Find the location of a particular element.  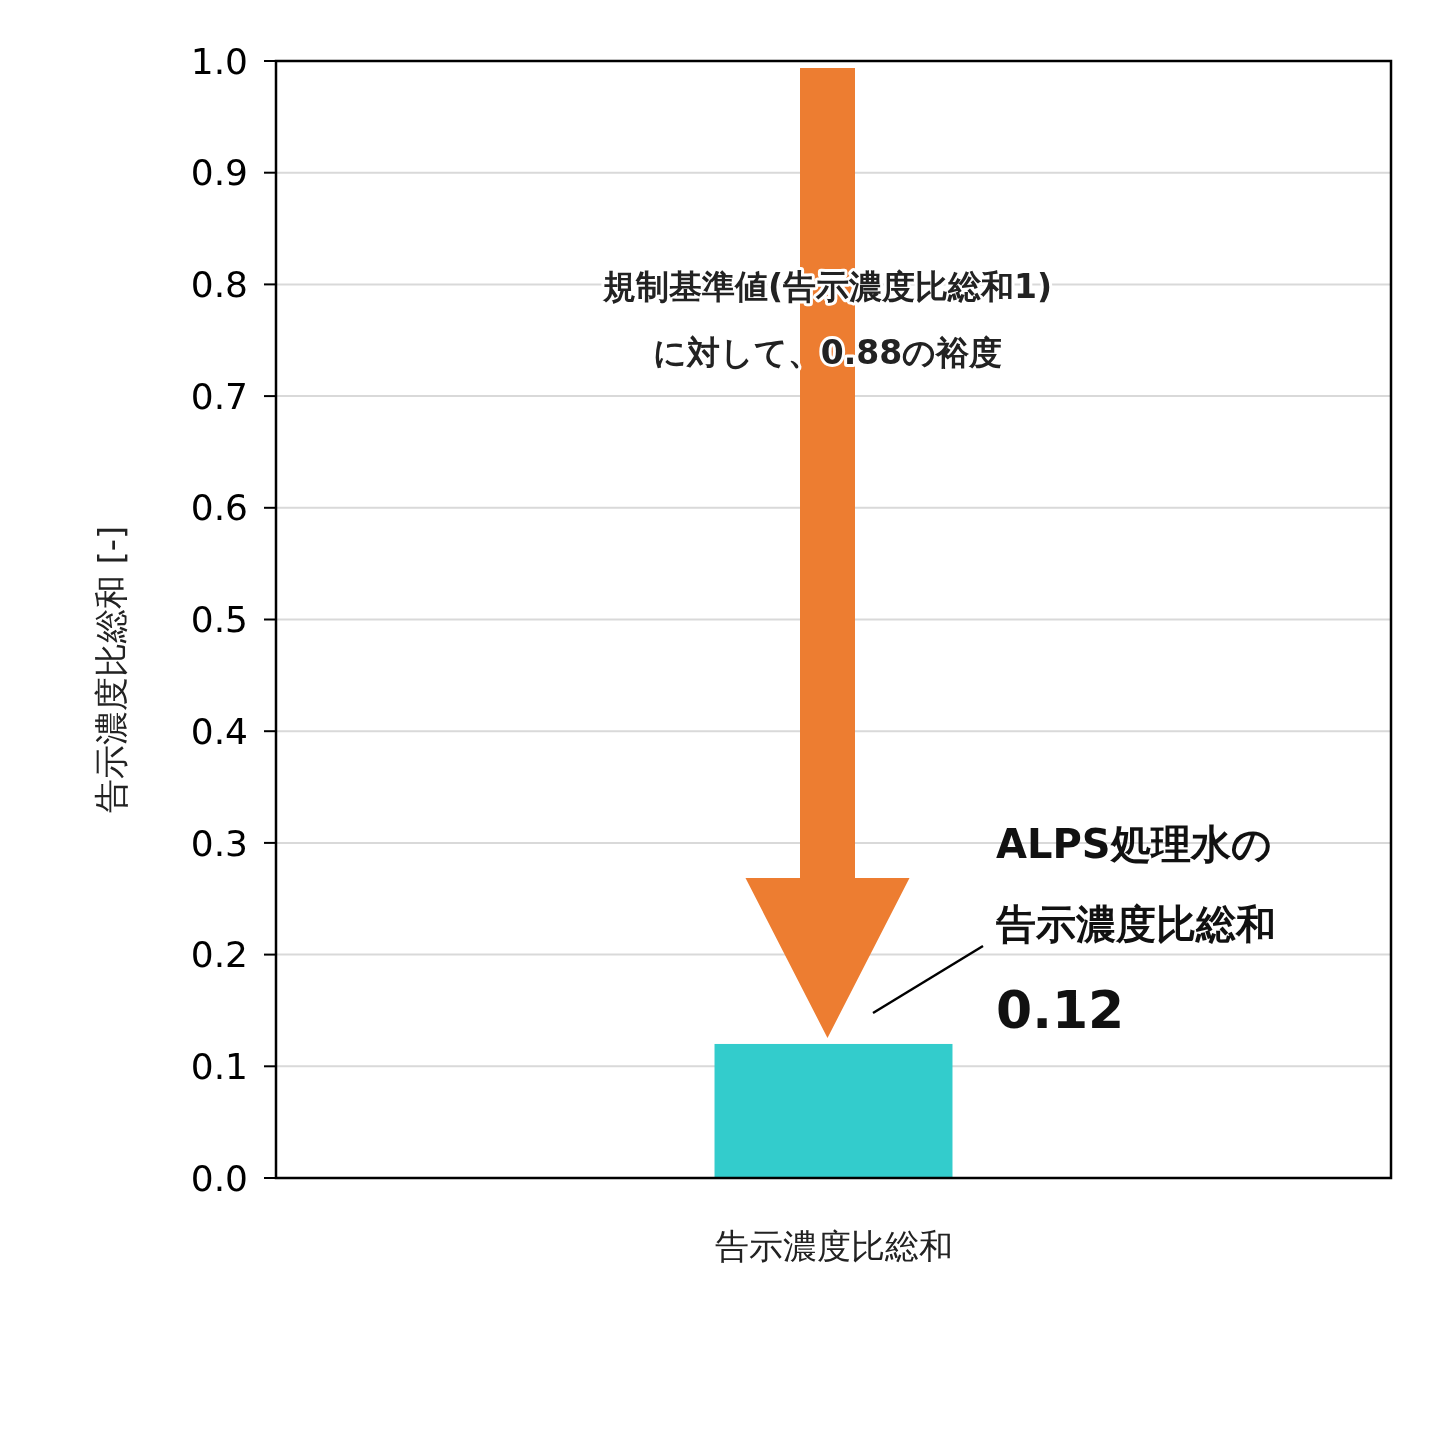

y-axis-title: 告示濃度比総和 [-] is located at coordinates (111, 669).